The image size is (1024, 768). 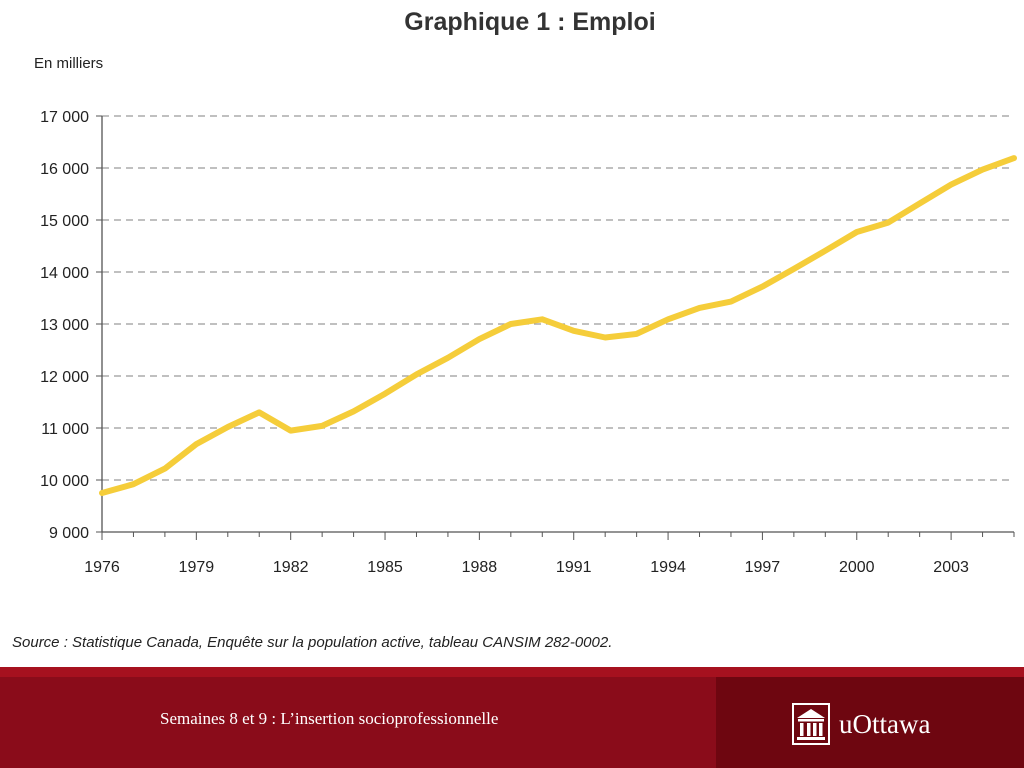 I want to click on x-tick-label: 1988, so click(x=480, y=567).